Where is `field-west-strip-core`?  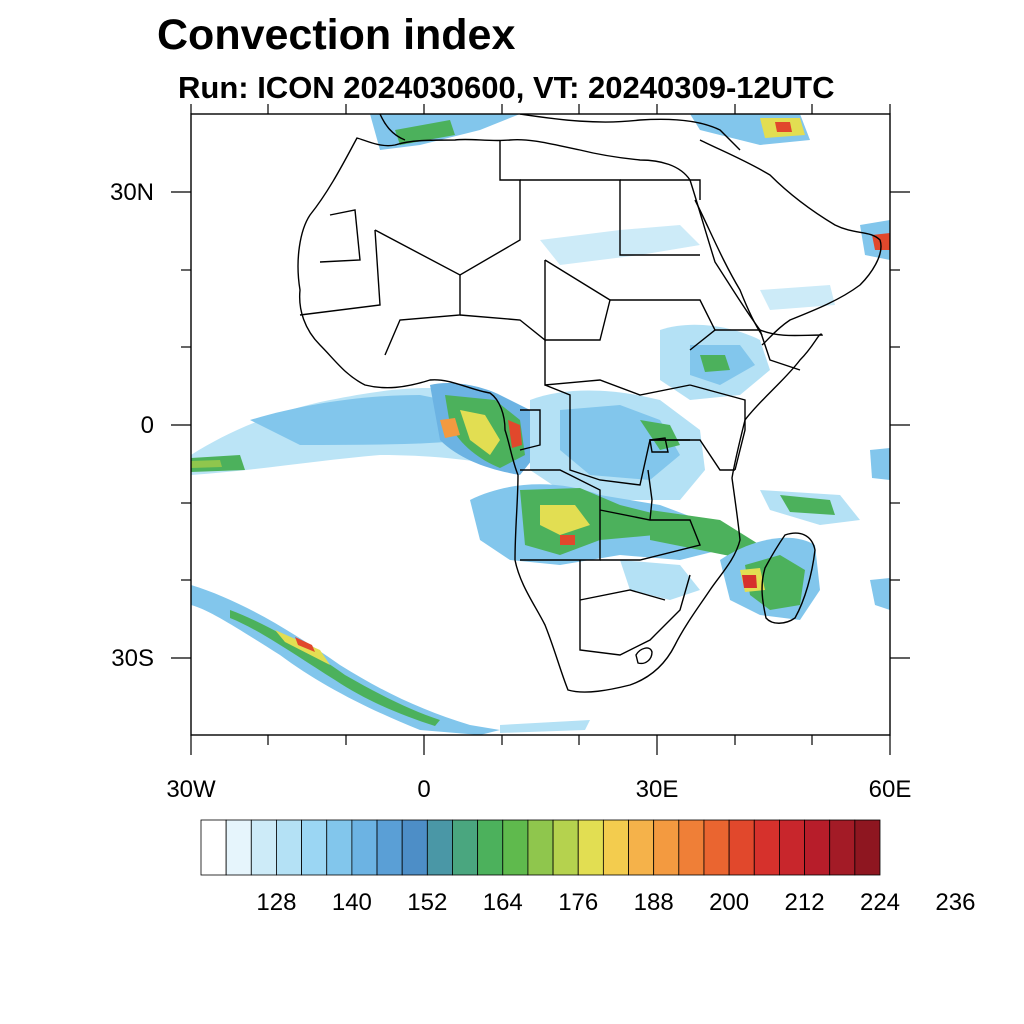
field-west-strip-core is located at coordinates (206, 464).